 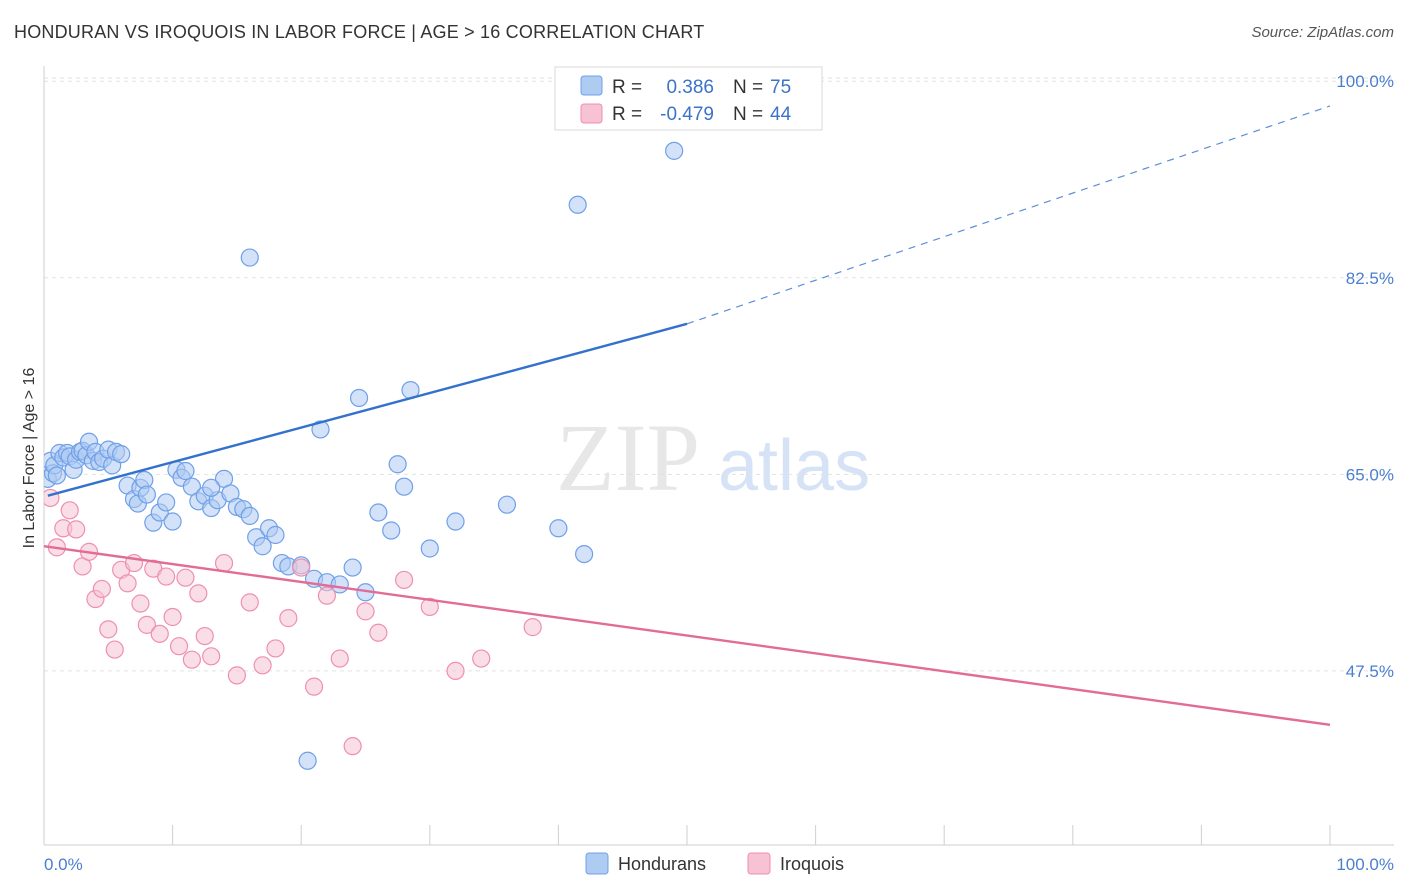 What do you see at coordinates (63, 864) in the screenshot?
I see `x-tick-label-min: 0.0%` at bounding box center [63, 864].